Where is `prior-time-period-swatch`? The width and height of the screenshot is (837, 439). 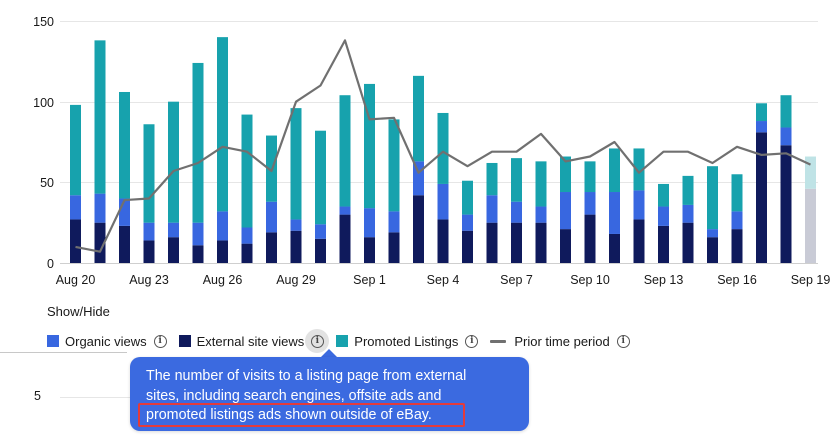
prior-time-period-swatch is located at coordinates (498, 341).